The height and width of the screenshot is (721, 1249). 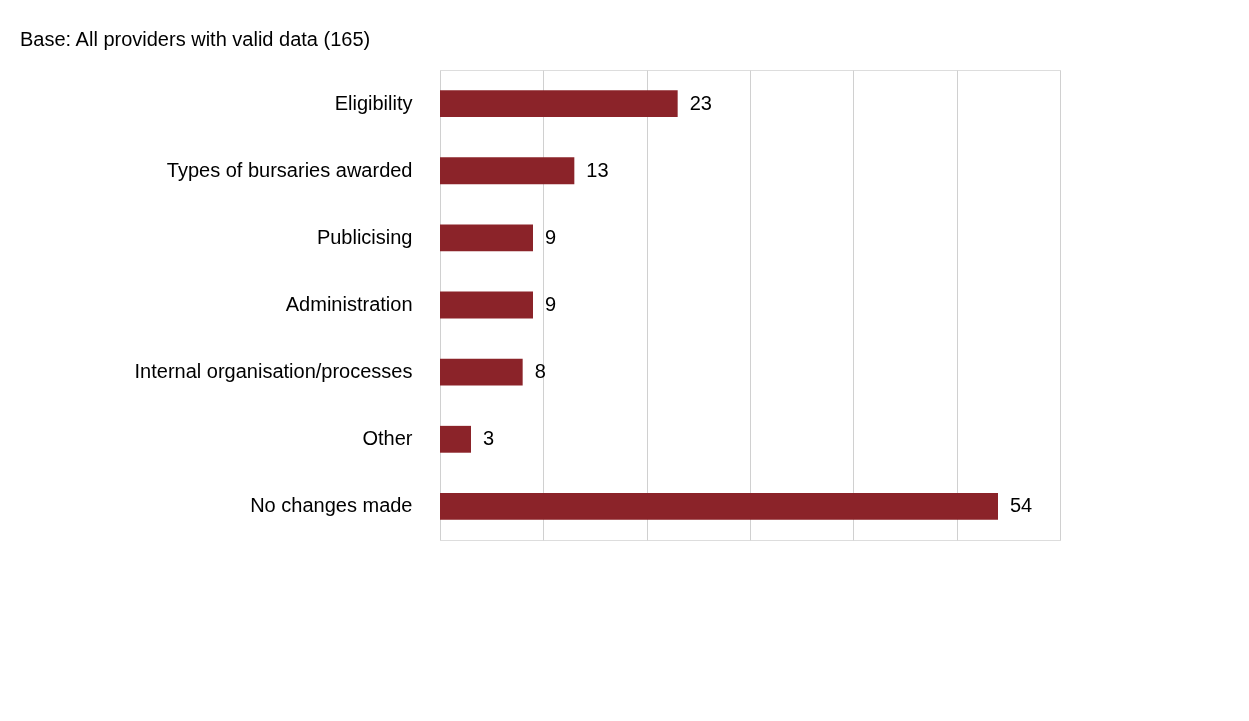 What do you see at coordinates (373, 102) in the screenshot?
I see `y-tick-label: Eligibility` at bounding box center [373, 102].